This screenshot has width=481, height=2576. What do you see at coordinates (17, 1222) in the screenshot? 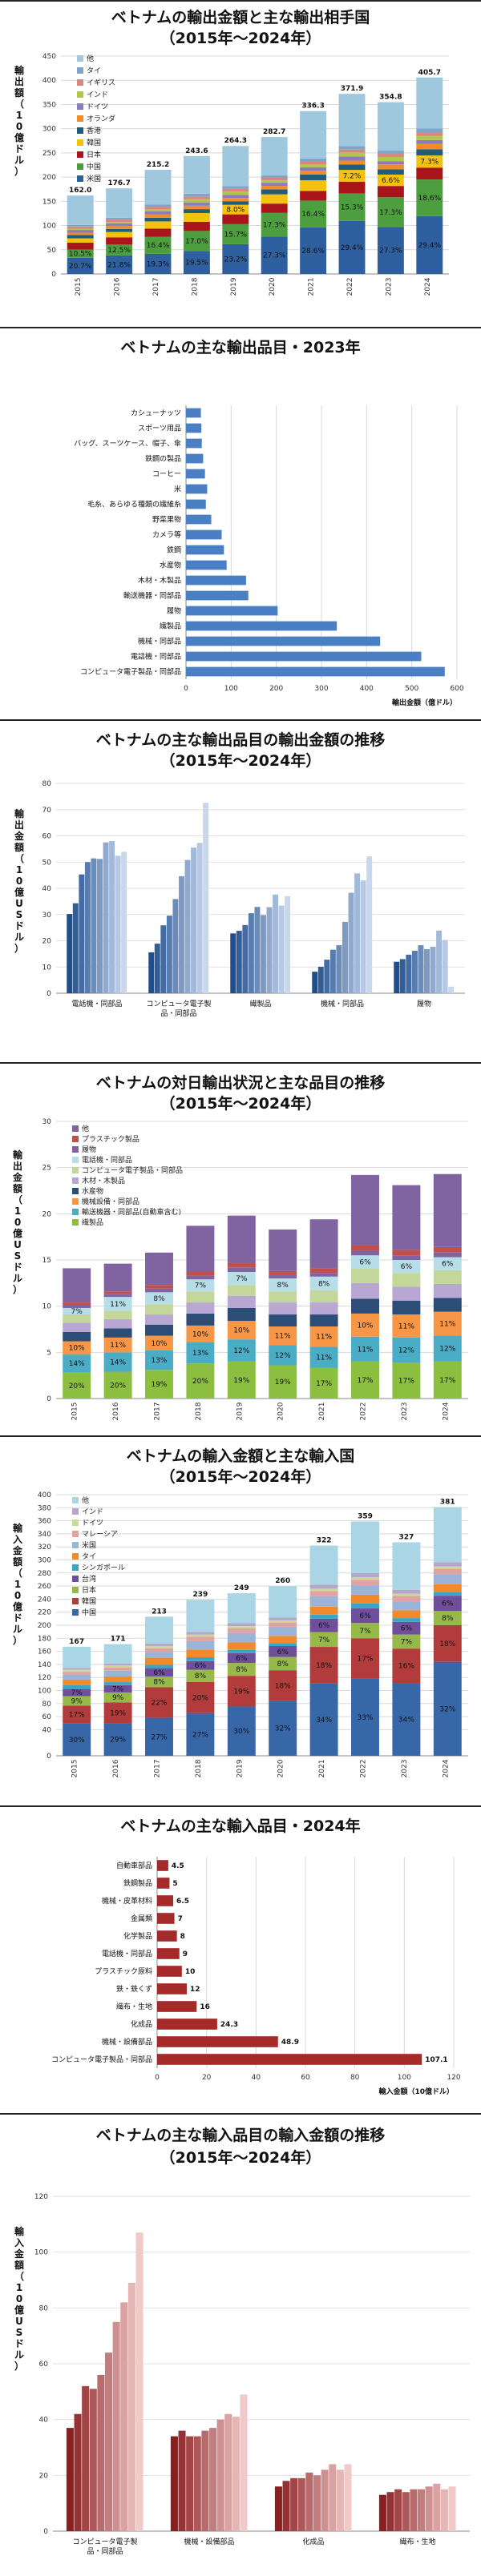
I see `y-axis-label: 輸出金額（ 1 0 億 U S ドル）` at bounding box center [17, 1222].